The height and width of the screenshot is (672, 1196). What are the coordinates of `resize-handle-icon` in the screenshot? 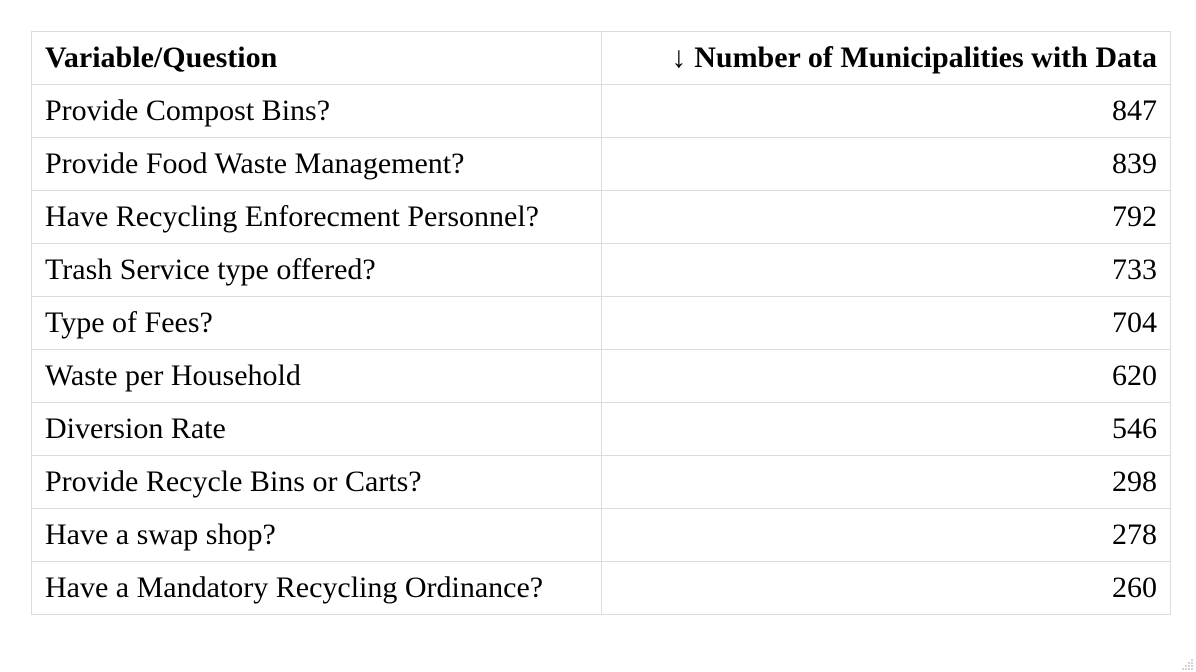 It's located at (1187, 663).